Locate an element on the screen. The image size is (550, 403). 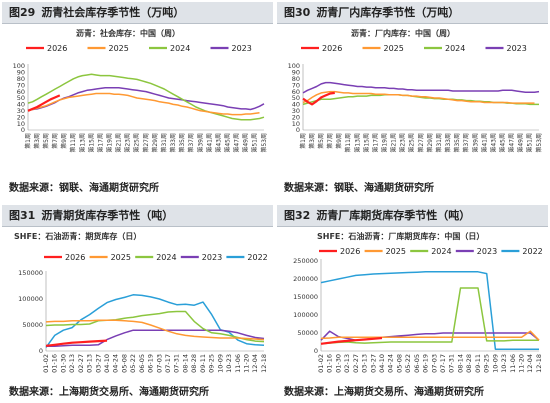
y-tick-label: 20 is located at coordinates (296, 117).